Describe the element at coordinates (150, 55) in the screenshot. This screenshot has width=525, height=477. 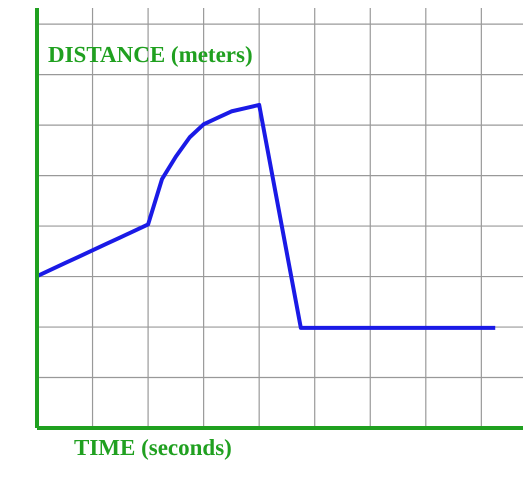
I see `y-axis-title: DISTANCE (meters)` at that location.